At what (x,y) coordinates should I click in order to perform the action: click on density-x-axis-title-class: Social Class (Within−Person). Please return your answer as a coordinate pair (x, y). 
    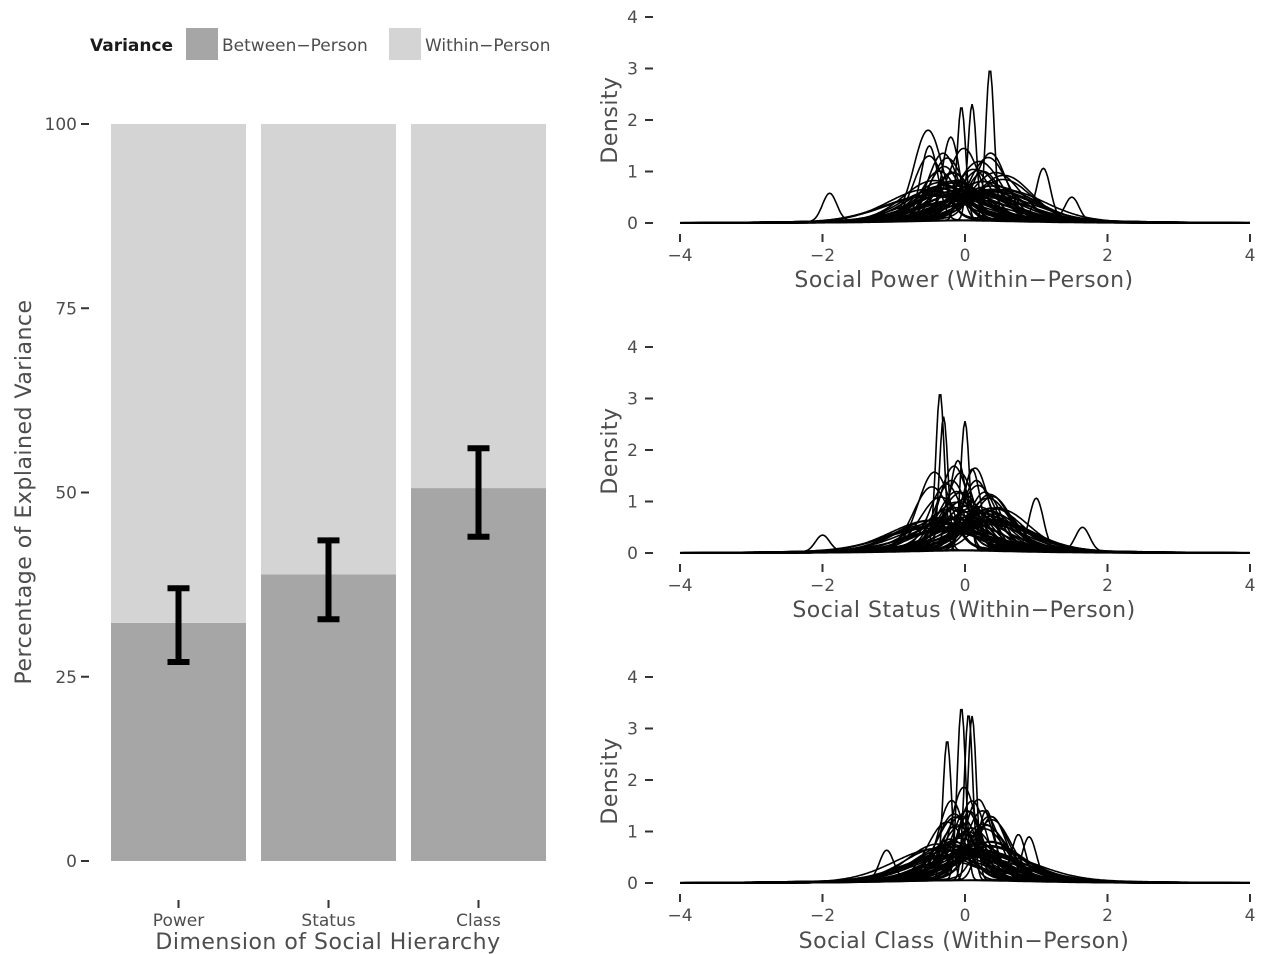
    Looking at the image, I should click on (964, 941).